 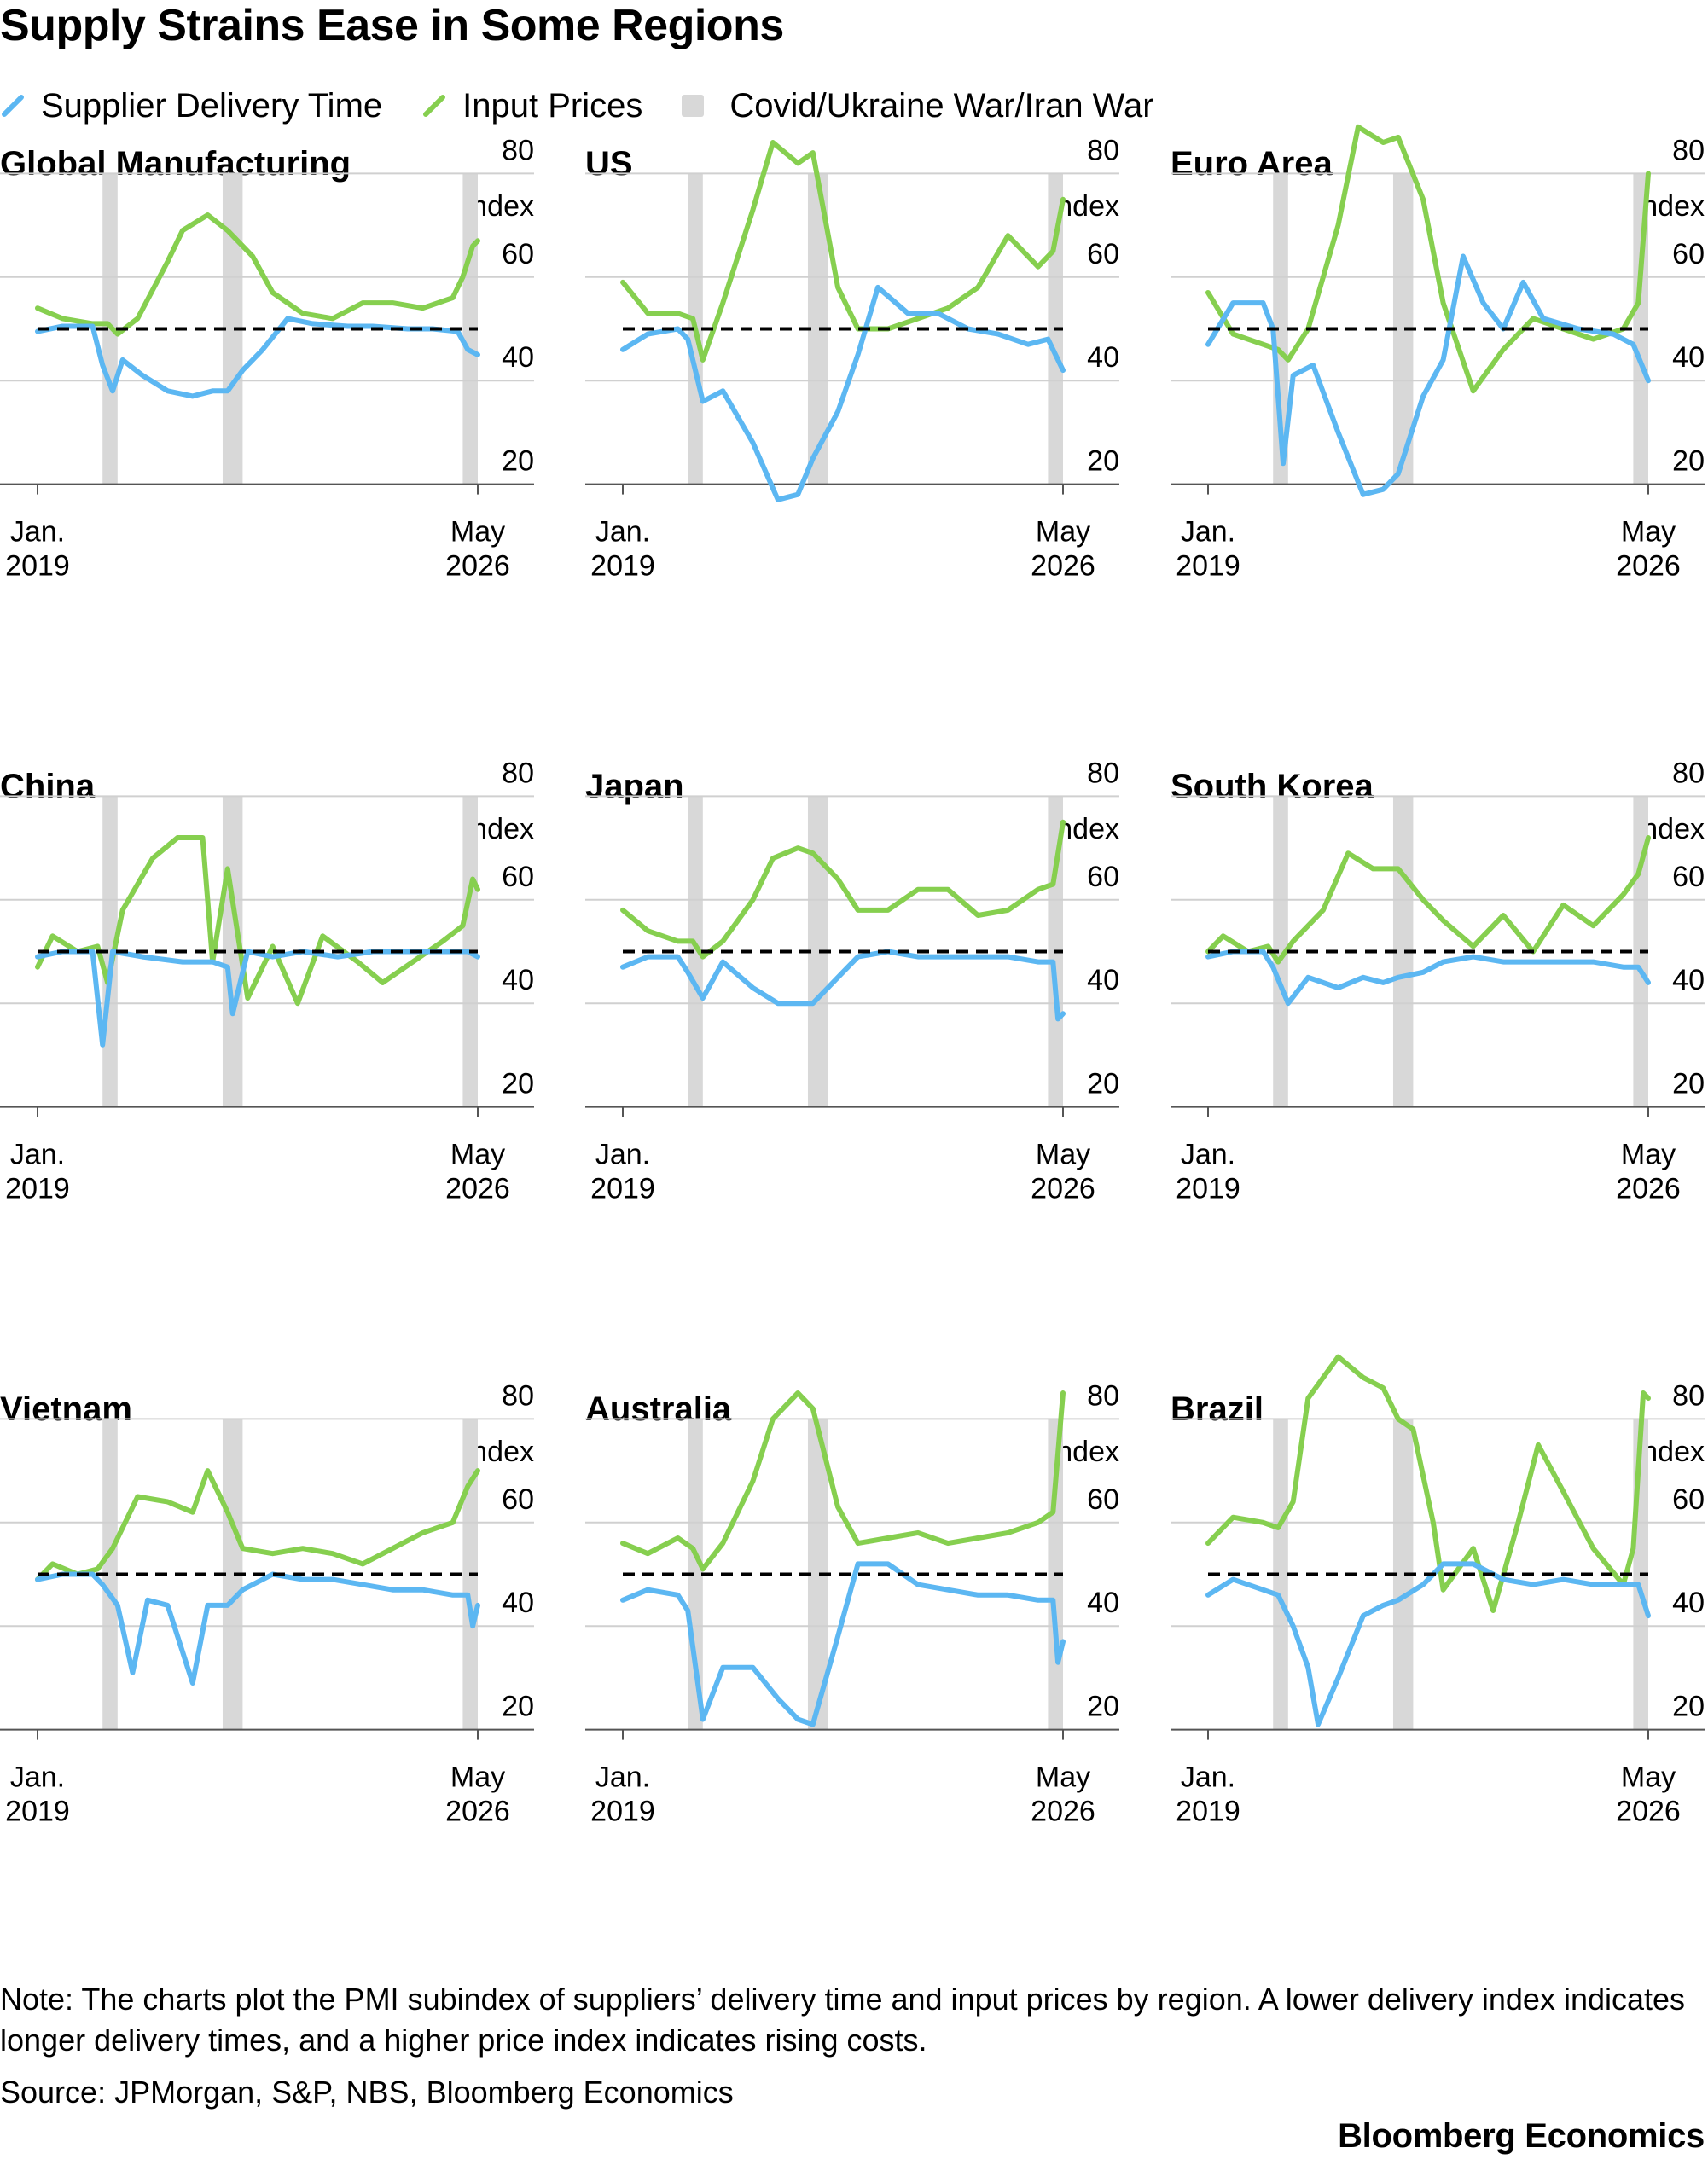 What do you see at coordinates (942, 105) in the screenshot?
I see `legend-label-shading: Covid/Ukraine War/Iran War` at bounding box center [942, 105].